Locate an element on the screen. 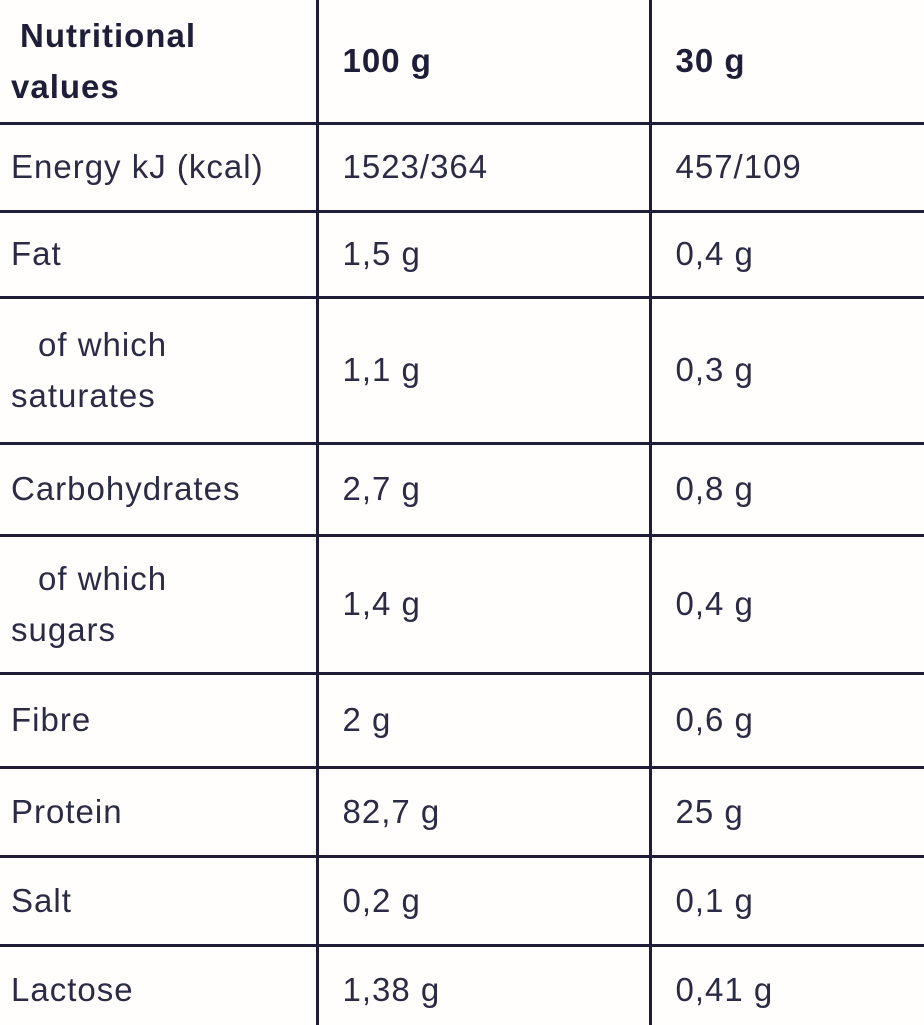 The width and height of the screenshot is (924, 1025). per-100g-value-cell: 1,1 g is located at coordinates (482, 371).